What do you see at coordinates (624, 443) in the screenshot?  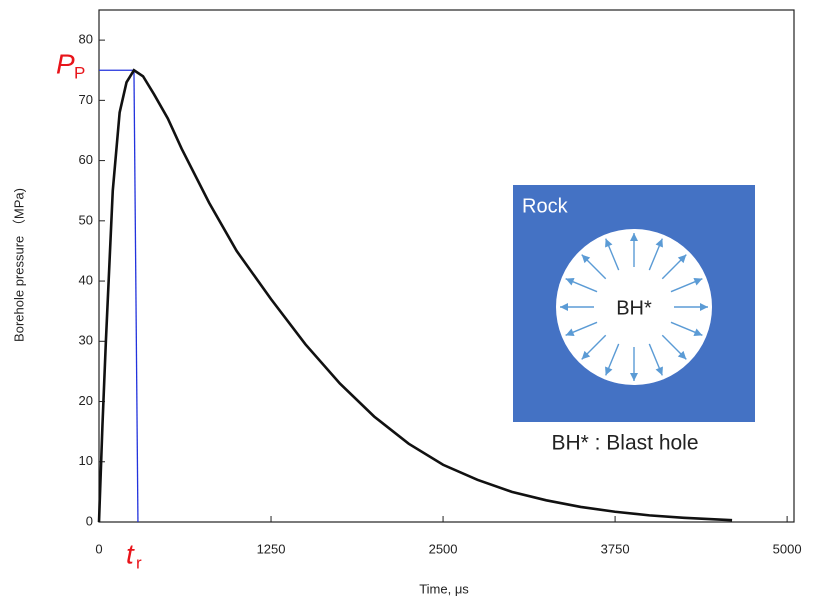 I see `inset-caption: BH* : Blast hole` at bounding box center [624, 443].